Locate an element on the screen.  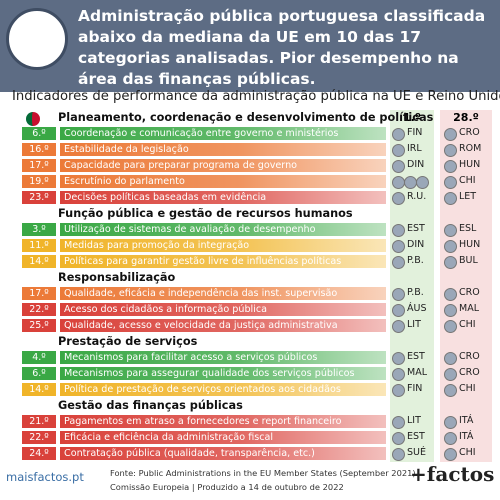
rank: 14.º is located at coordinates (39, 389).